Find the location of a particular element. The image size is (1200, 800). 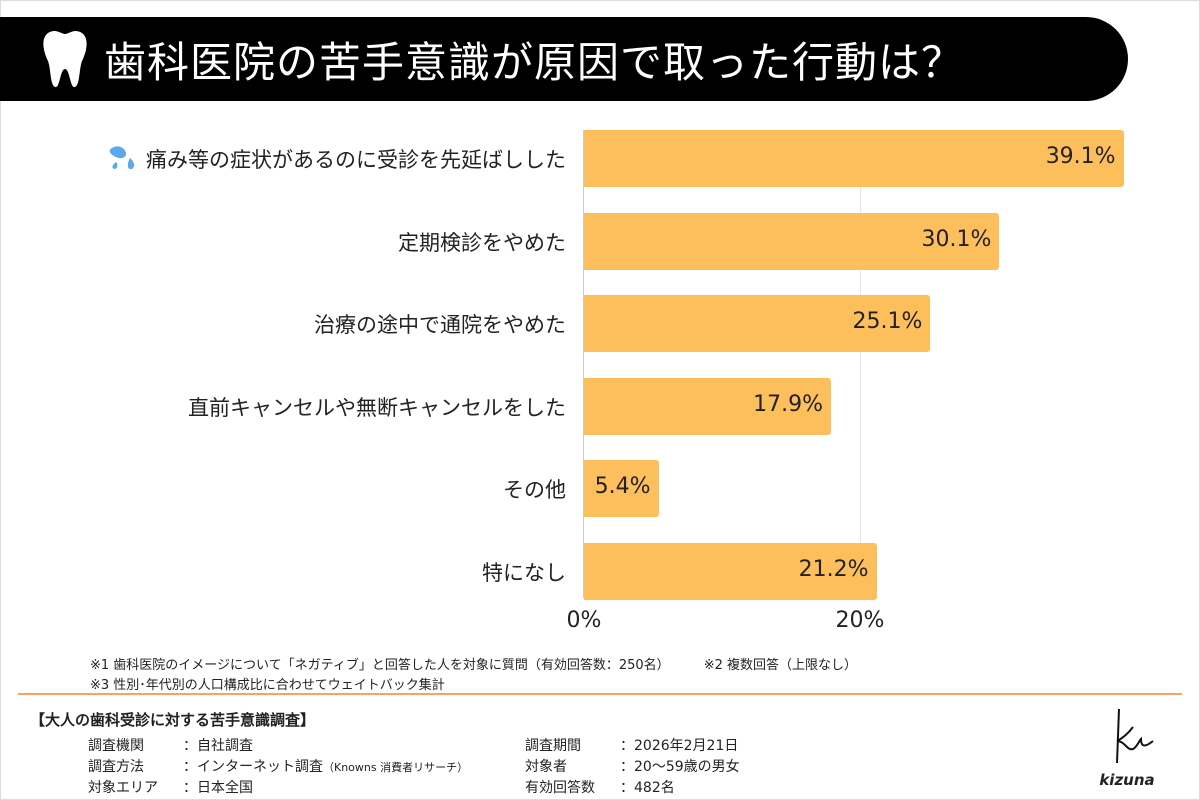

category-label: 定期検診をやめた is located at coordinates (482, 242).